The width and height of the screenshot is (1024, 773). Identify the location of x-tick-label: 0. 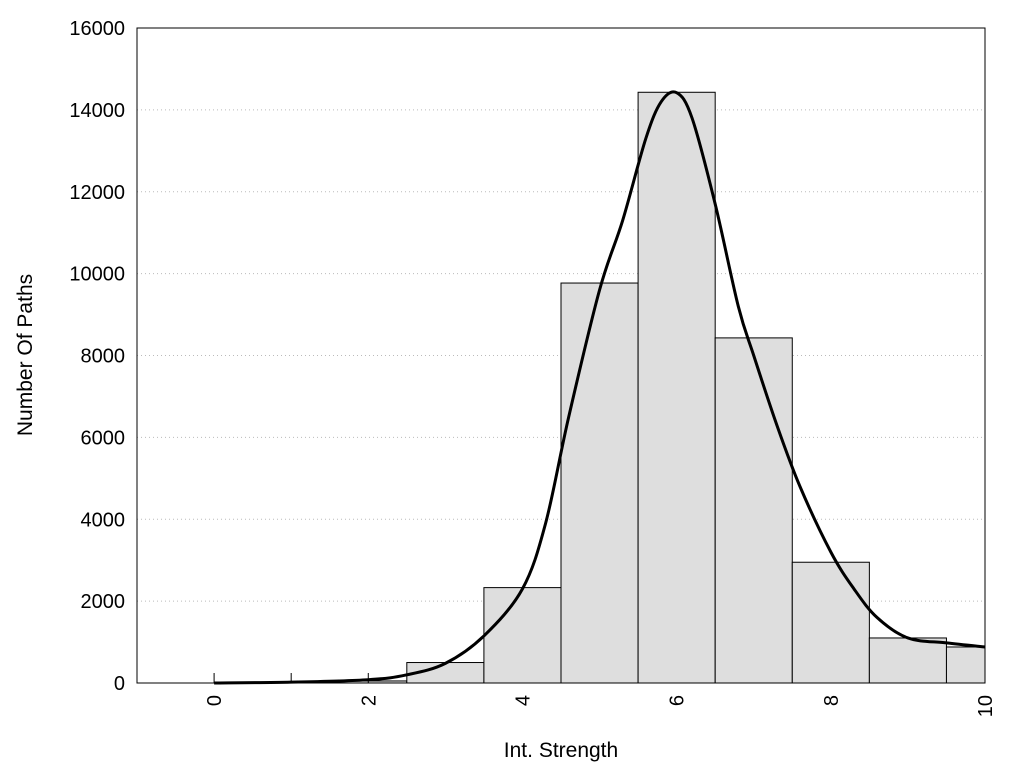
(215, 700).